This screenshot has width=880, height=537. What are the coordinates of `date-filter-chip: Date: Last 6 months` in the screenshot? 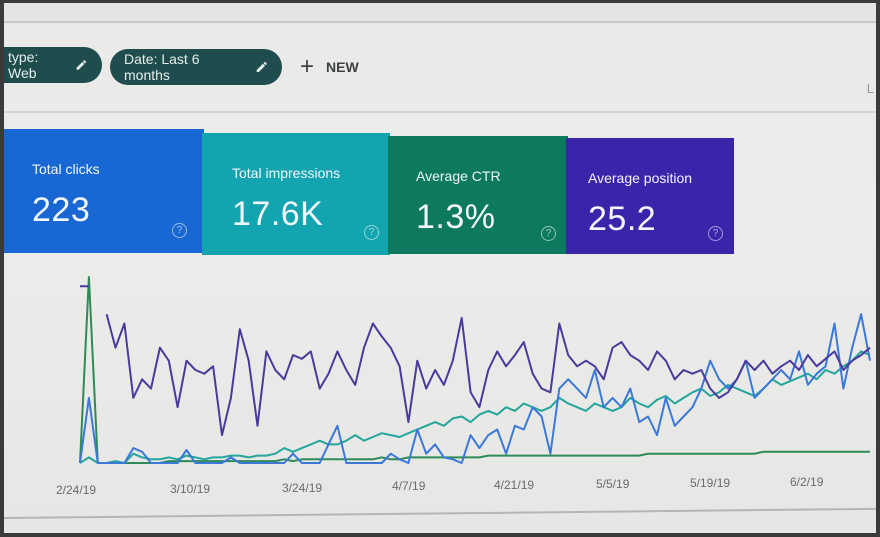 It's located at (196, 67).